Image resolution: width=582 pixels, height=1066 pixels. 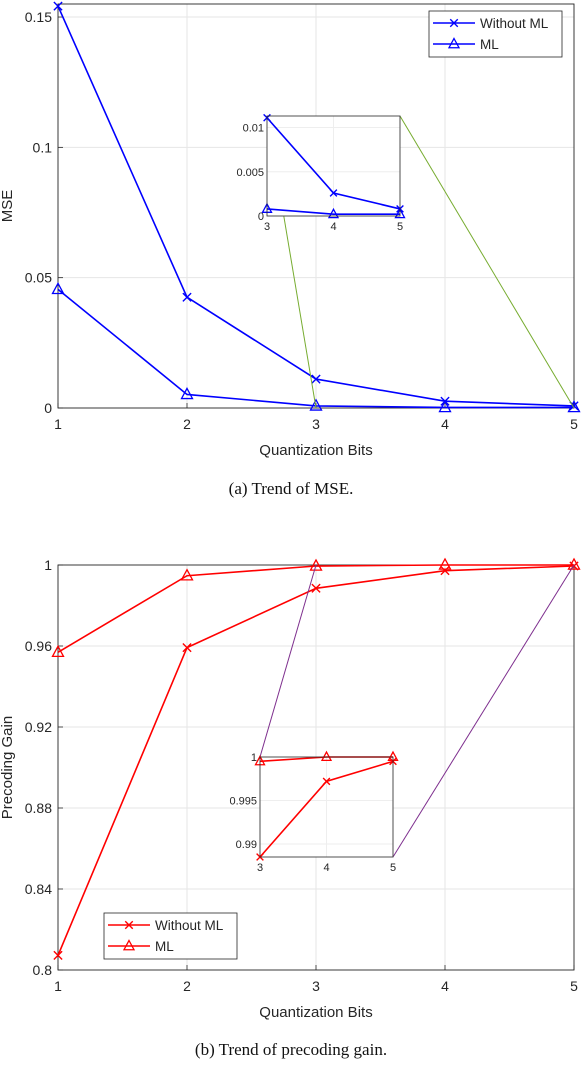 What do you see at coordinates (48, 408) in the screenshot?
I see `chart0-ytick-label-0: 0` at bounding box center [48, 408].